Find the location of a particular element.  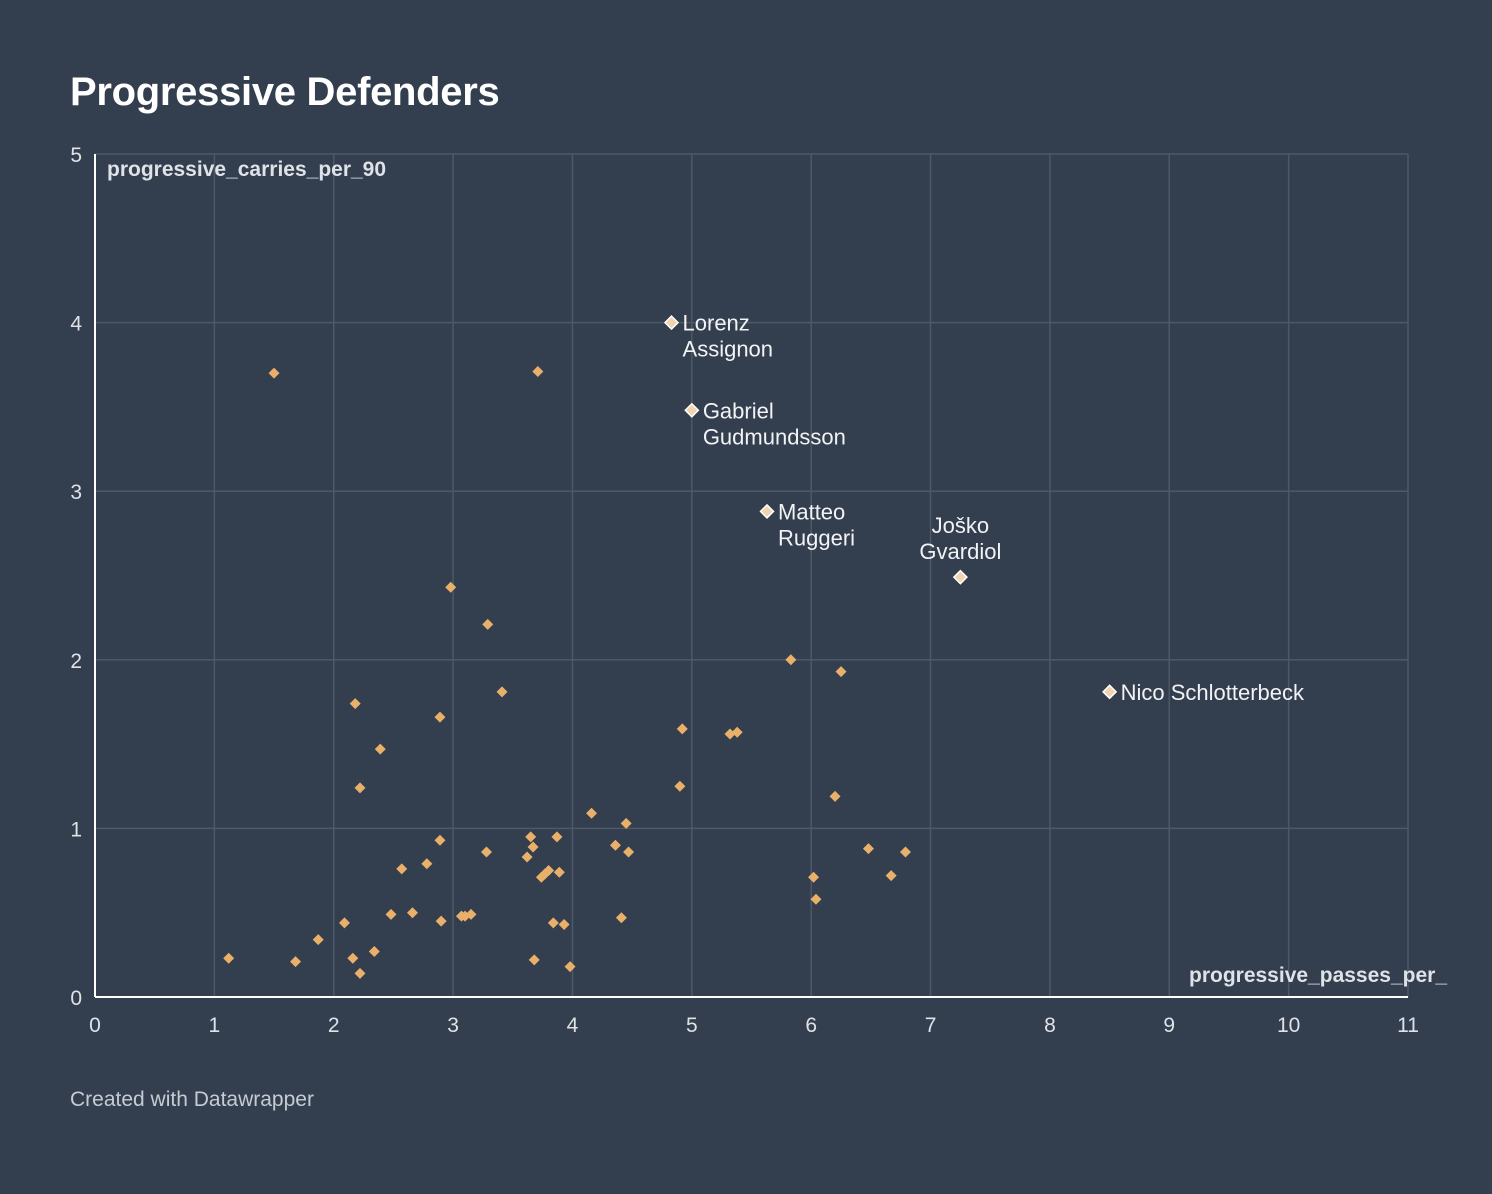

y-tick-label: 2 is located at coordinates (76, 661).